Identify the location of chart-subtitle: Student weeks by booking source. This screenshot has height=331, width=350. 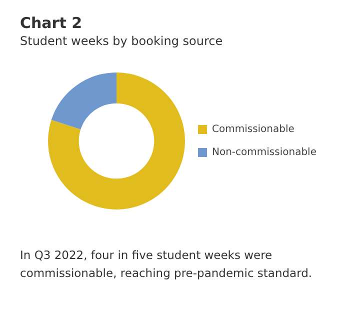
(121, 41).